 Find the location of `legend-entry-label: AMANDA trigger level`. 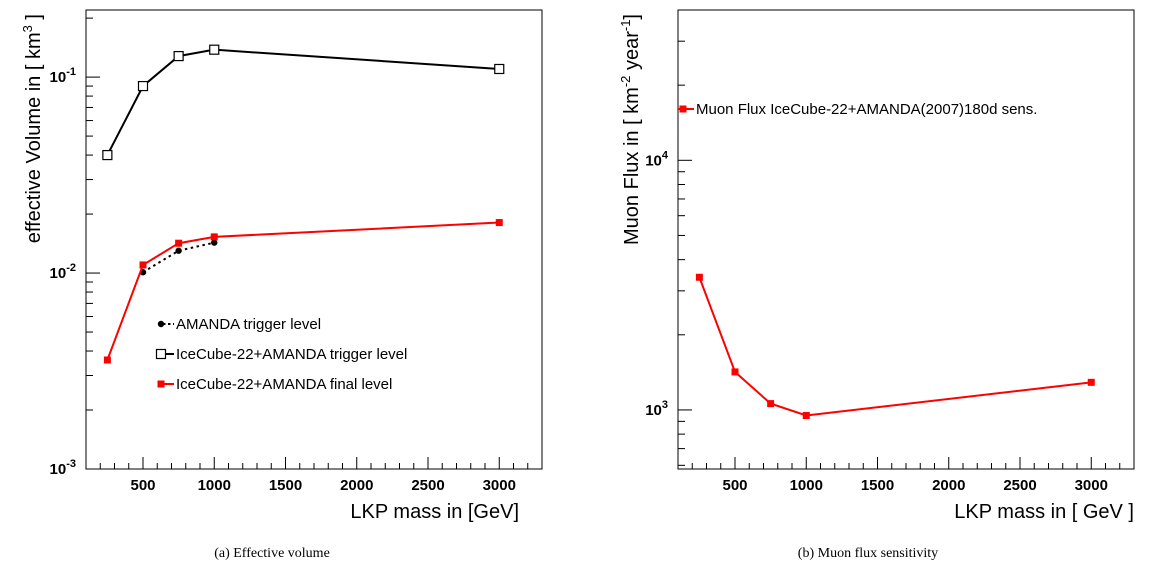

legend-entry-label: AMANDA trigger level is located at coordinates (248, 324).